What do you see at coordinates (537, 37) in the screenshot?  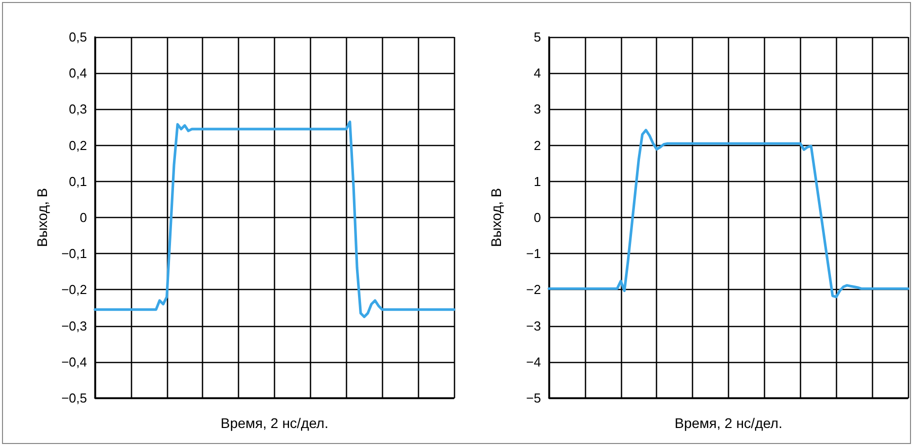 I see `y-tick-label: 5` at bounding box center [537, 37].